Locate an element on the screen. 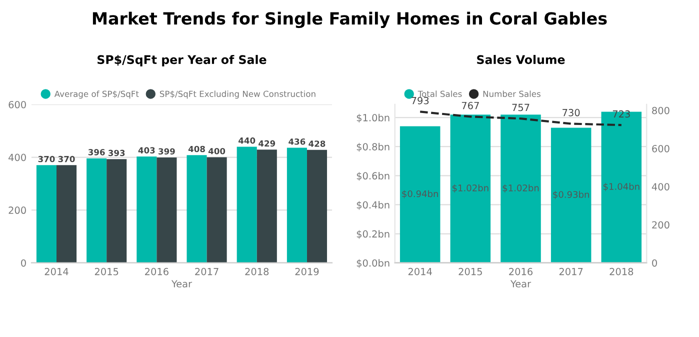 This screenshot has height=337, width=699. data-label: 400 is located at coordinates (217, 151).